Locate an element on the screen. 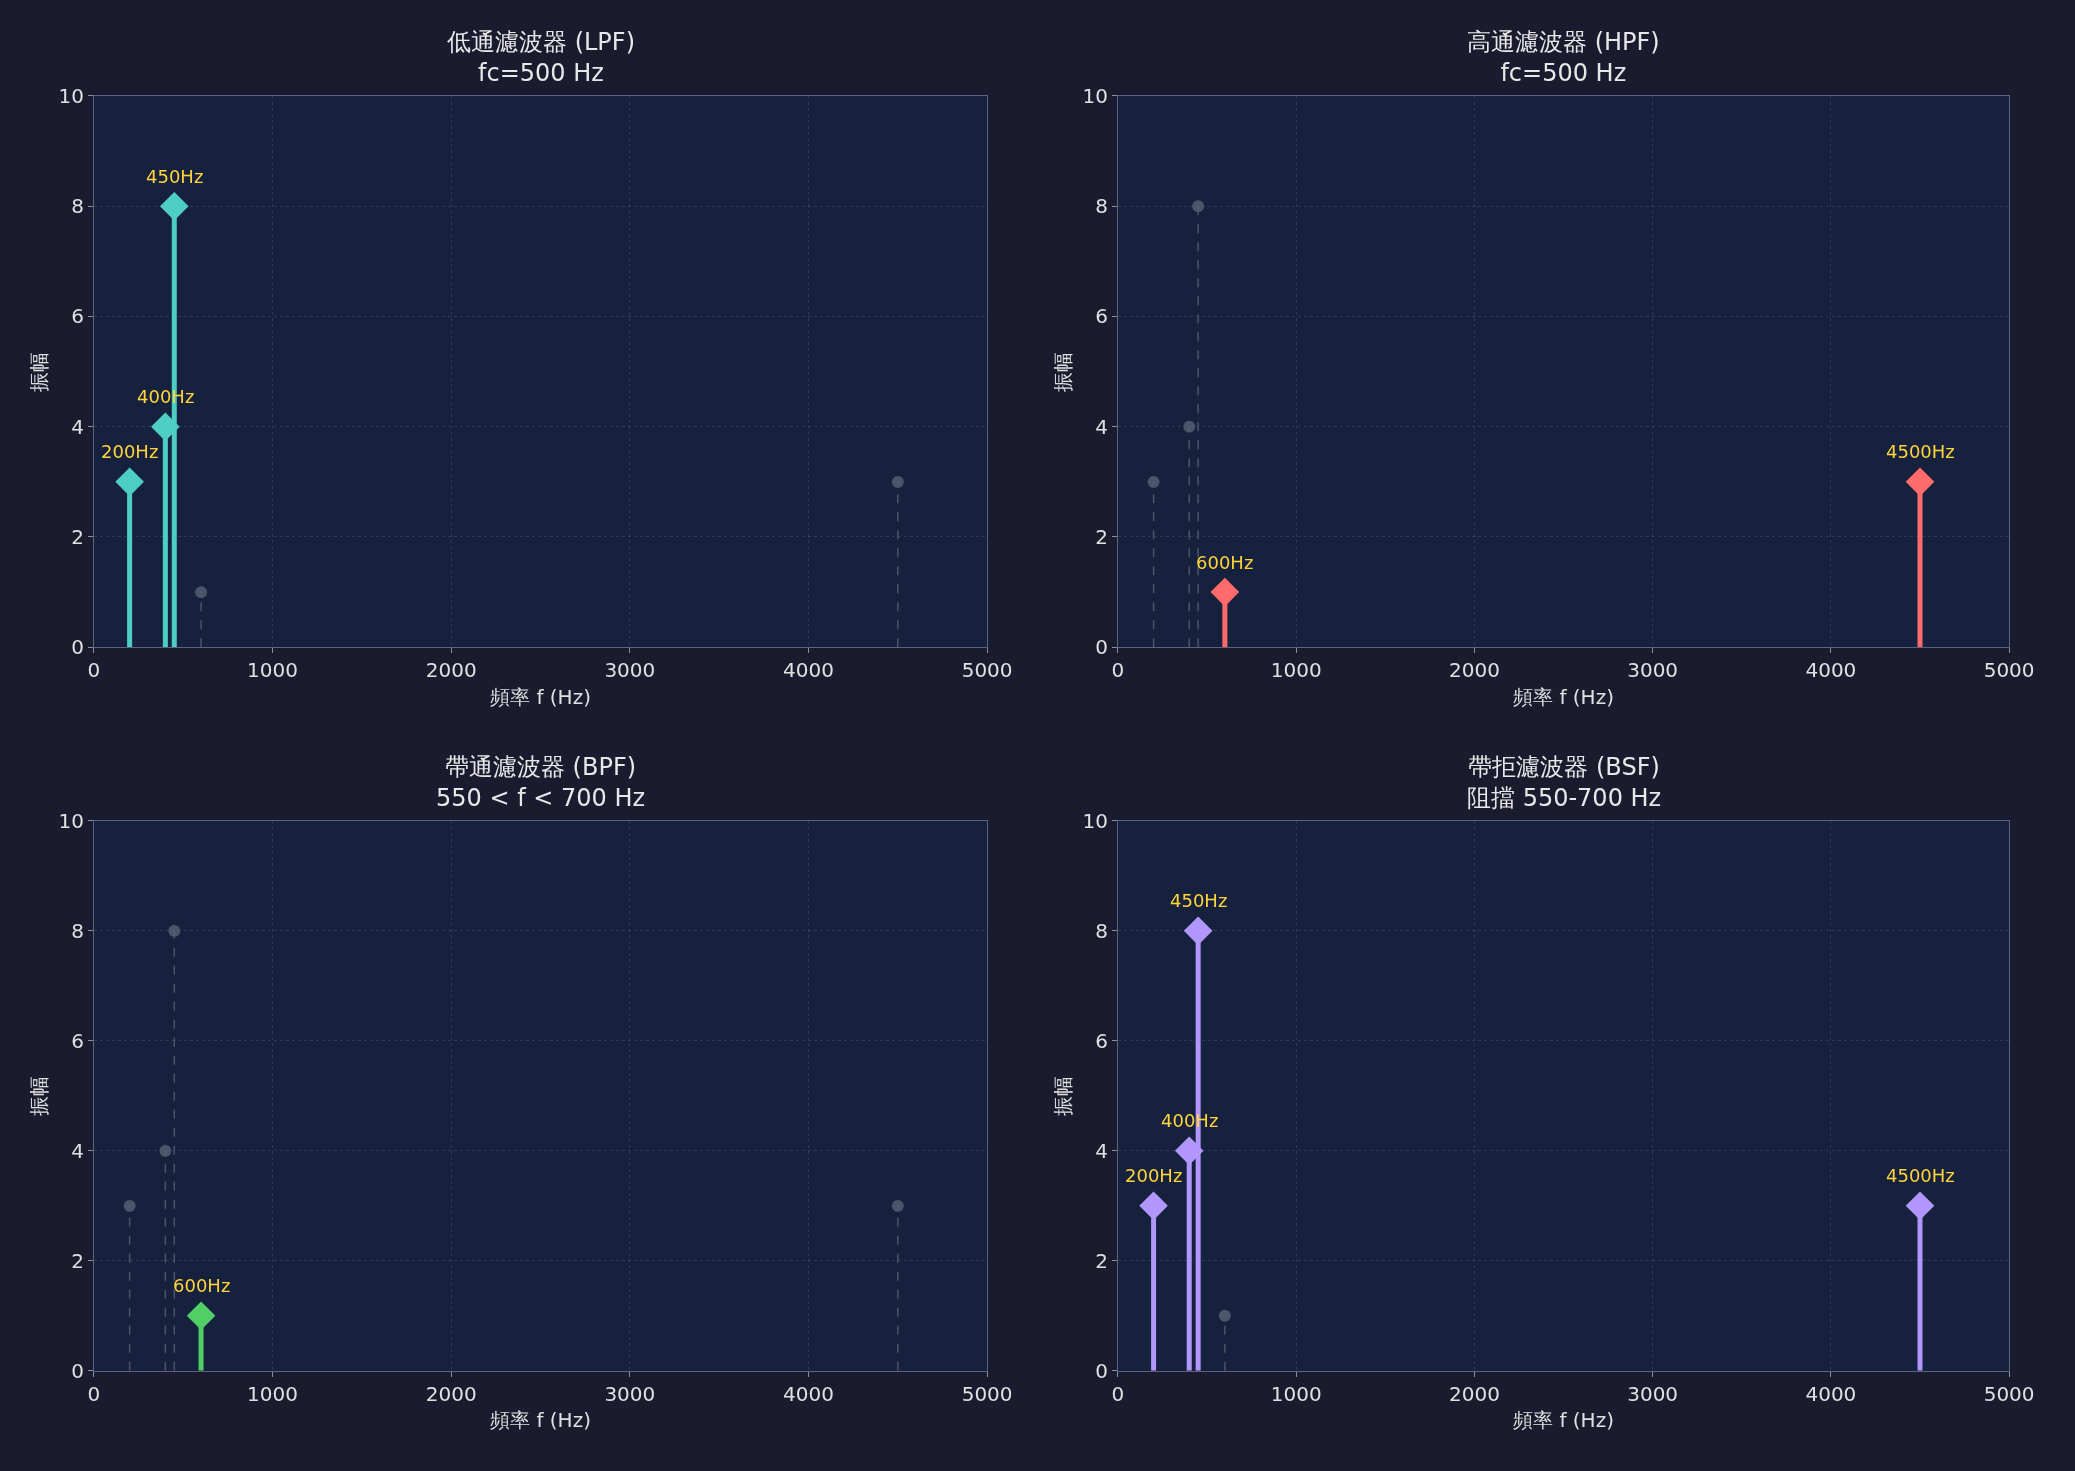 Image resolution: width=2075 pixels, height=1471 pixels. chart-title: 高通濾波器 (HPF) is located at coordinates (1563, 42).